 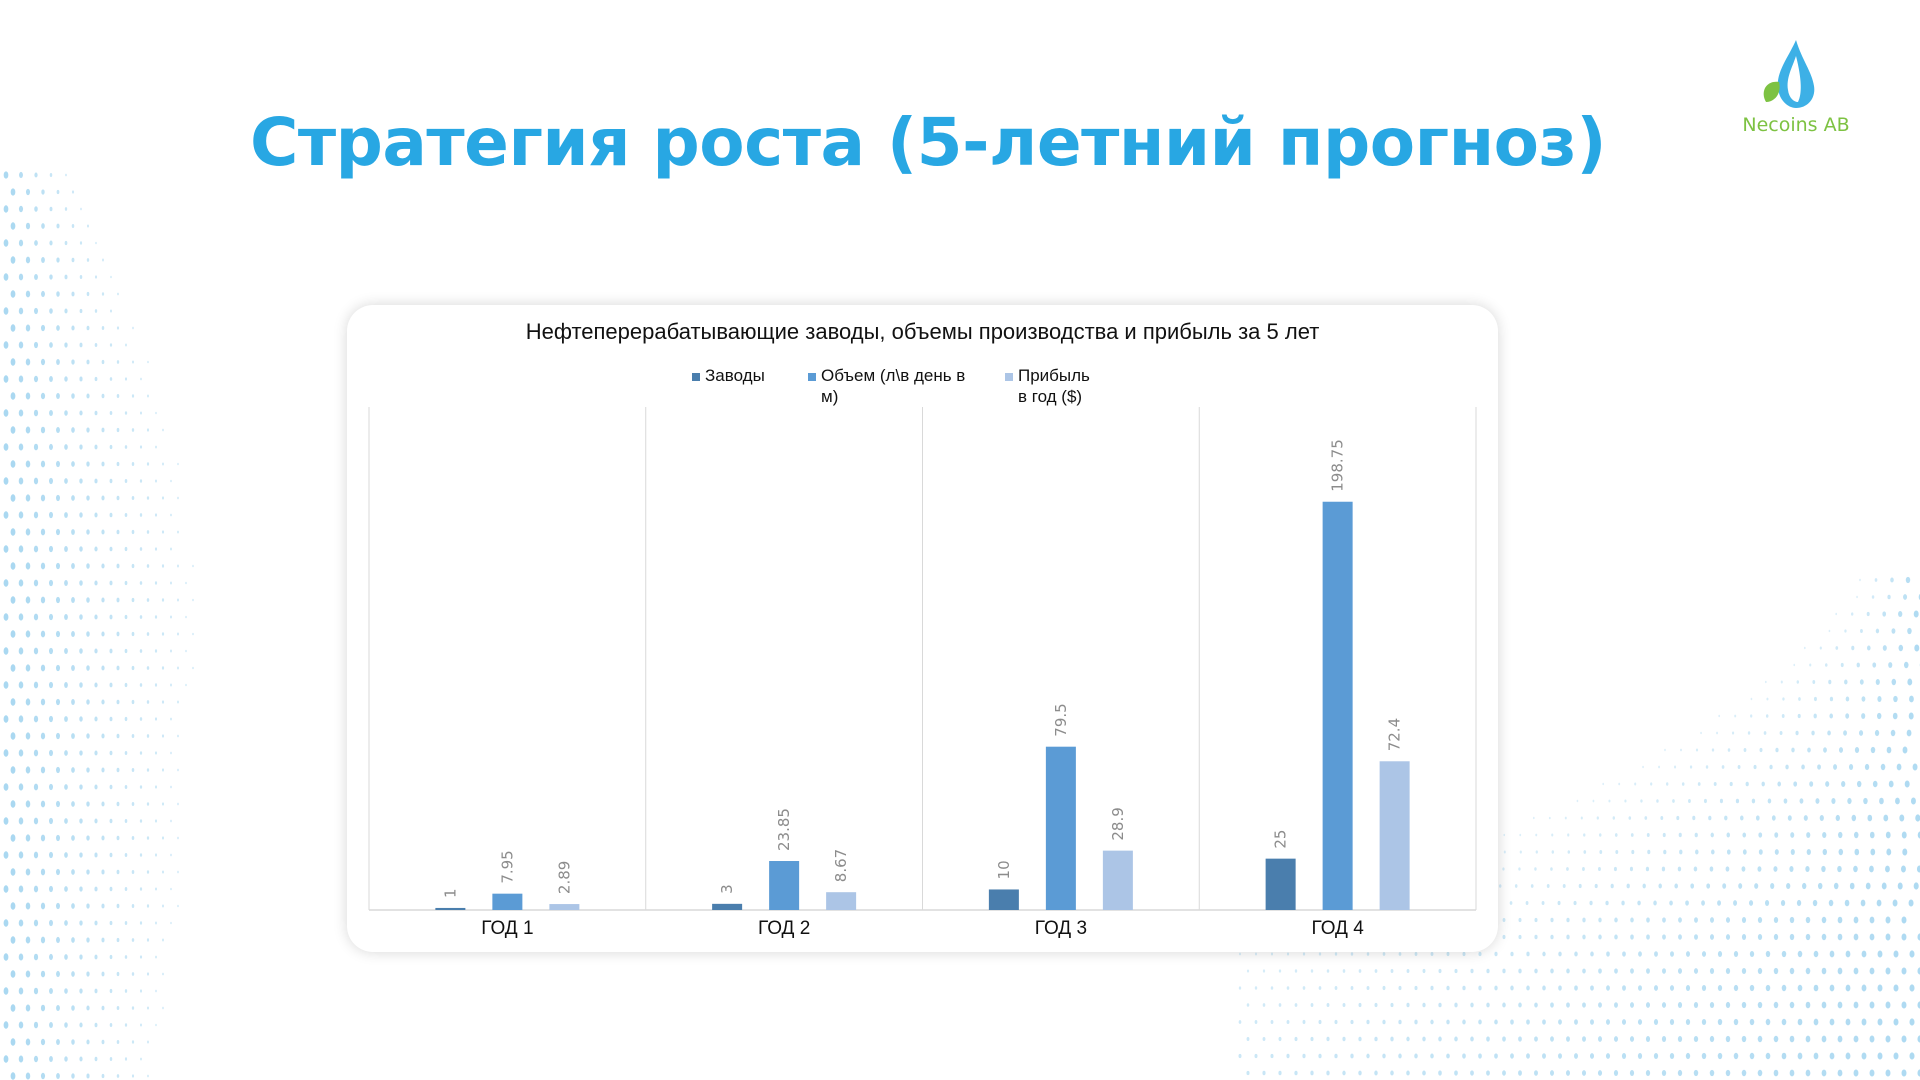 What do you see at coordinates (1796, 125) in the screenshot?
I see `logo-text: Necoins AB` at bounding box center [1796, 125].